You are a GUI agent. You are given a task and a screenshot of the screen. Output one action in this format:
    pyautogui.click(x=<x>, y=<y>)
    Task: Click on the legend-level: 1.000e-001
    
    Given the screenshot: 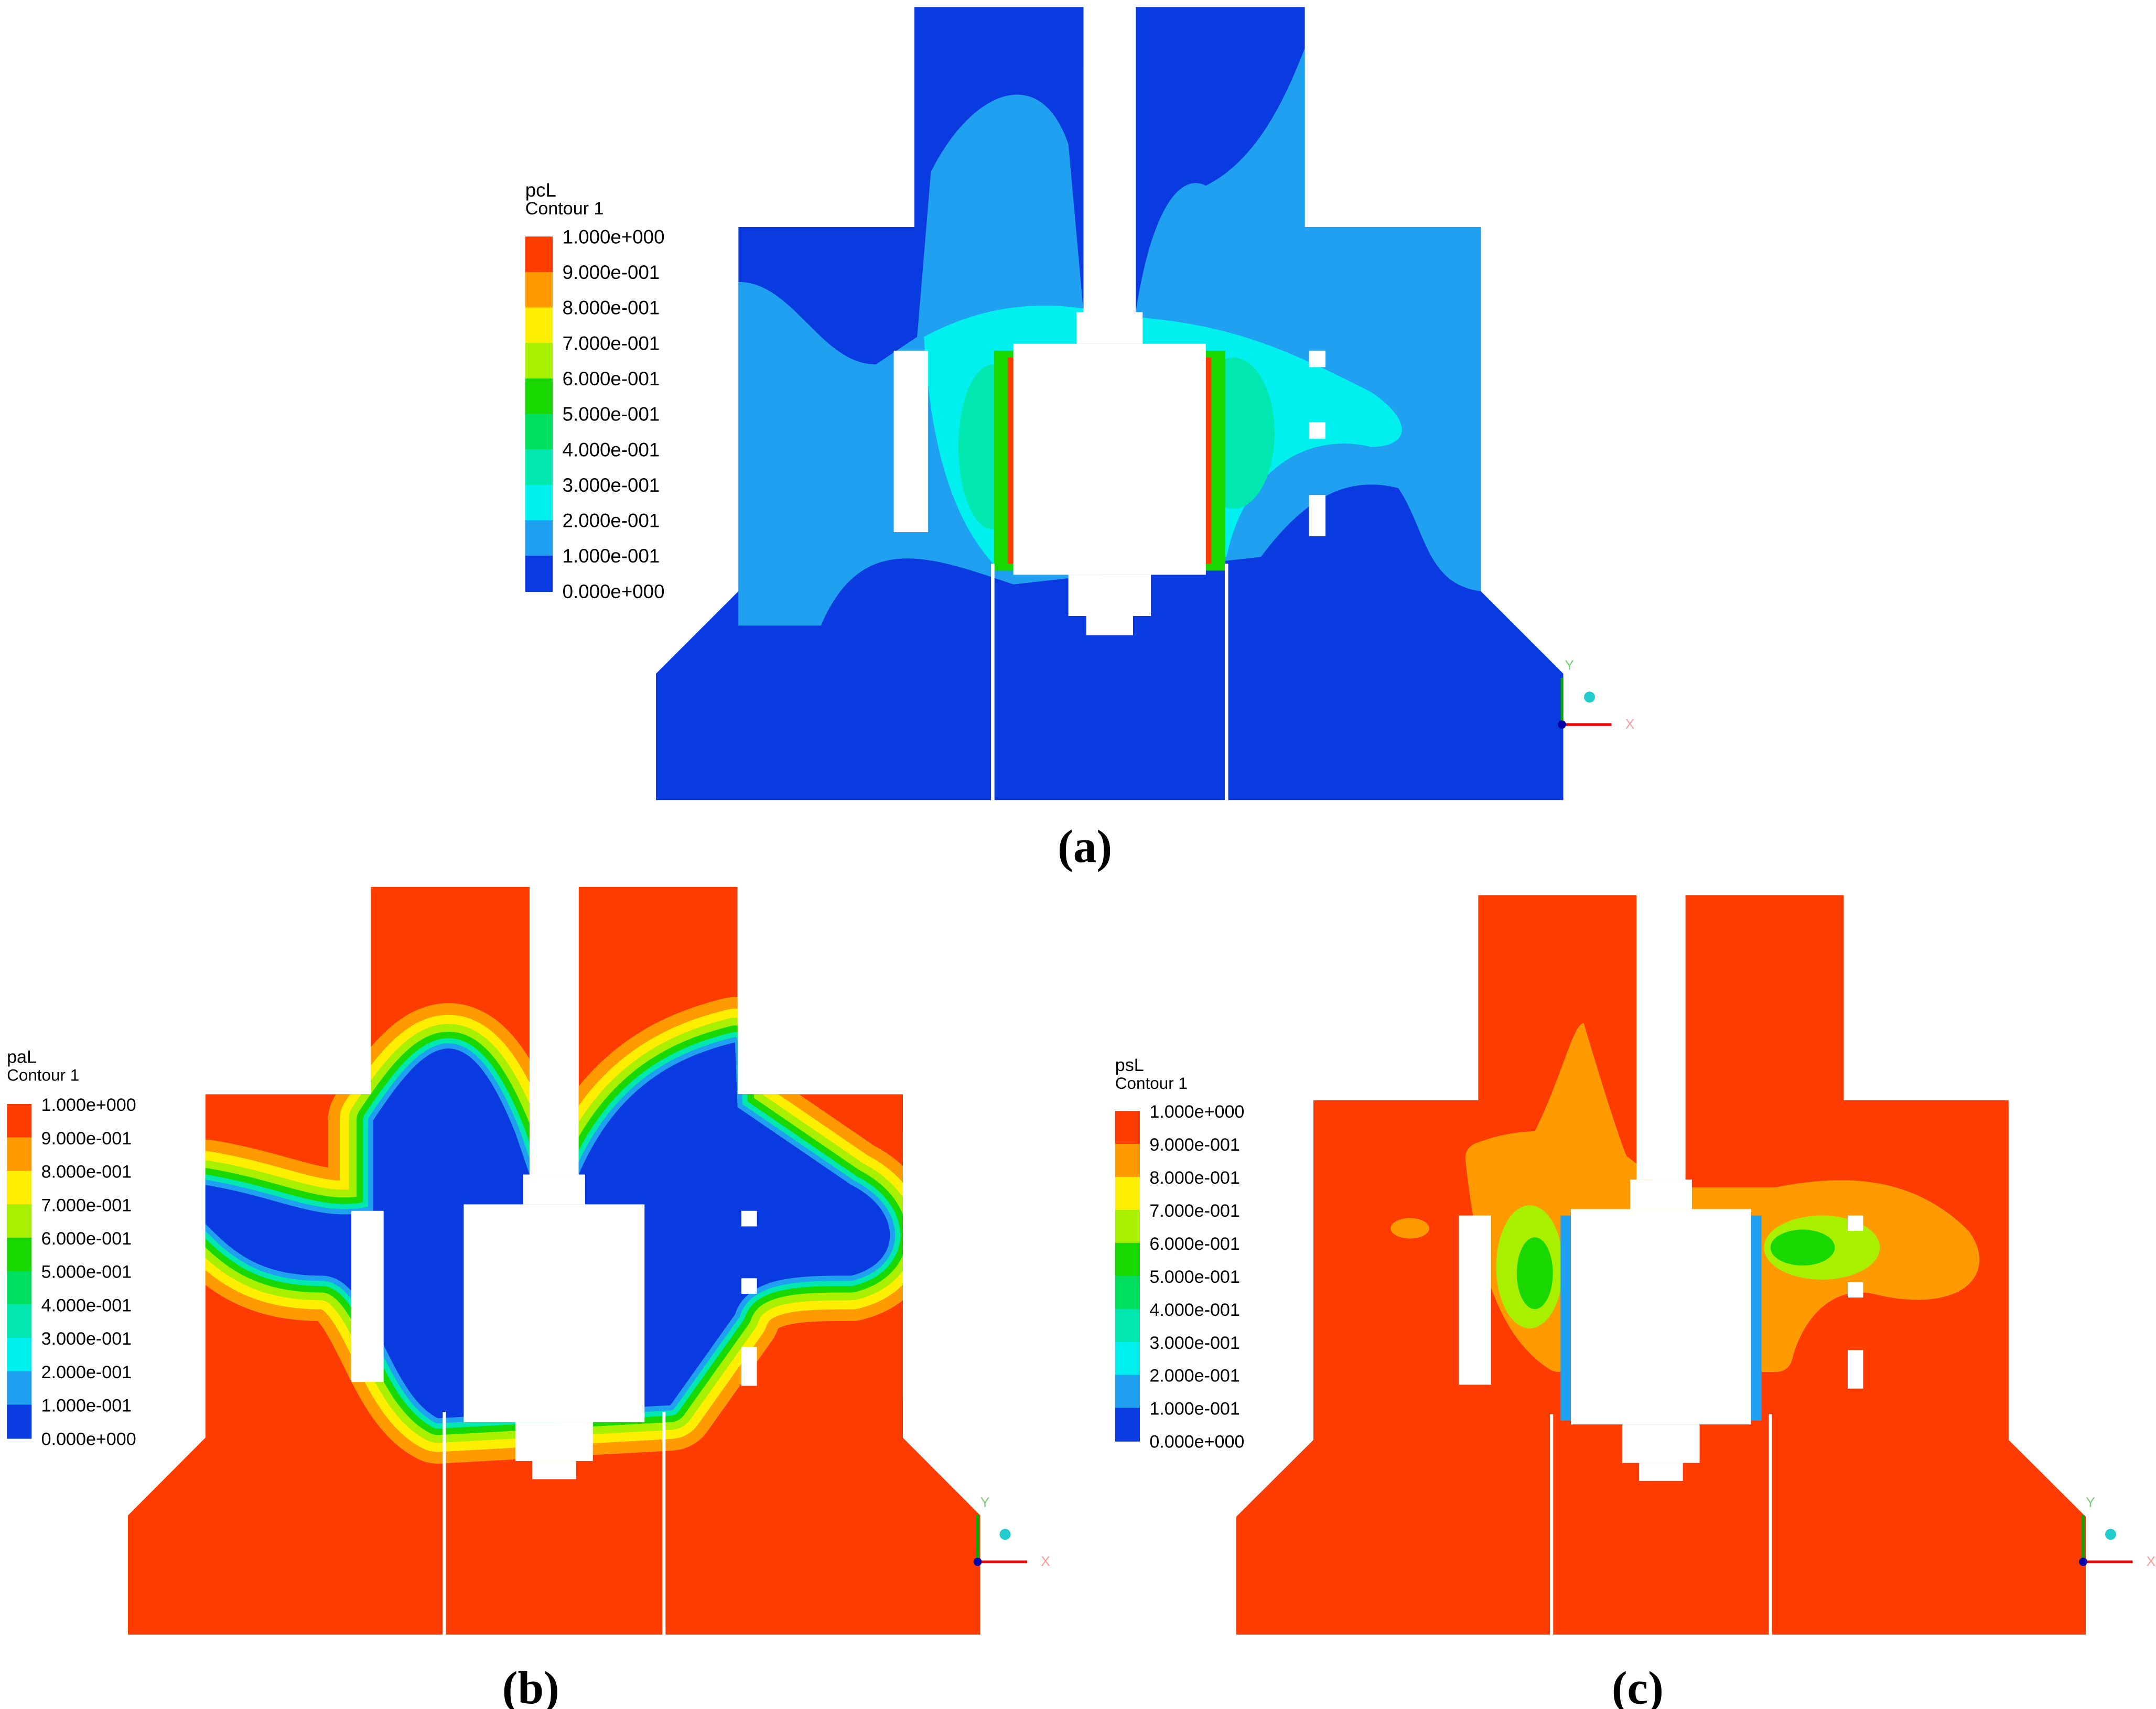 What is the action you would take?
    pyautogui.click(x=611, y=556)
    